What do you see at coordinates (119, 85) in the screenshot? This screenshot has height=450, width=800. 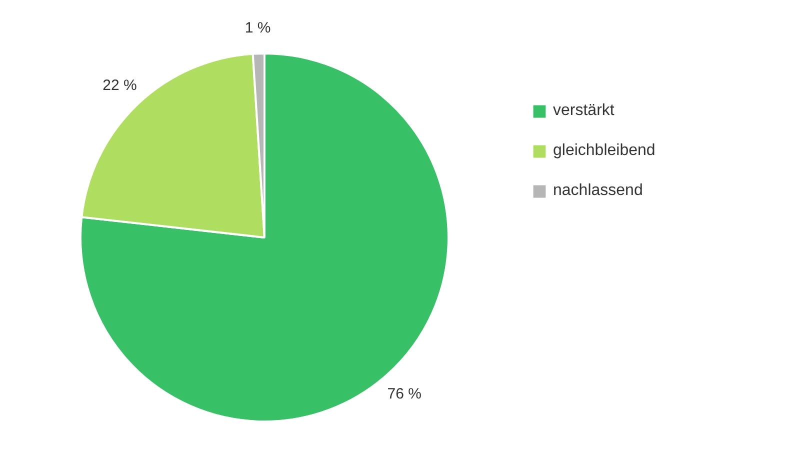 I see `data-label: 22 %` at bounding box center [119, 85].